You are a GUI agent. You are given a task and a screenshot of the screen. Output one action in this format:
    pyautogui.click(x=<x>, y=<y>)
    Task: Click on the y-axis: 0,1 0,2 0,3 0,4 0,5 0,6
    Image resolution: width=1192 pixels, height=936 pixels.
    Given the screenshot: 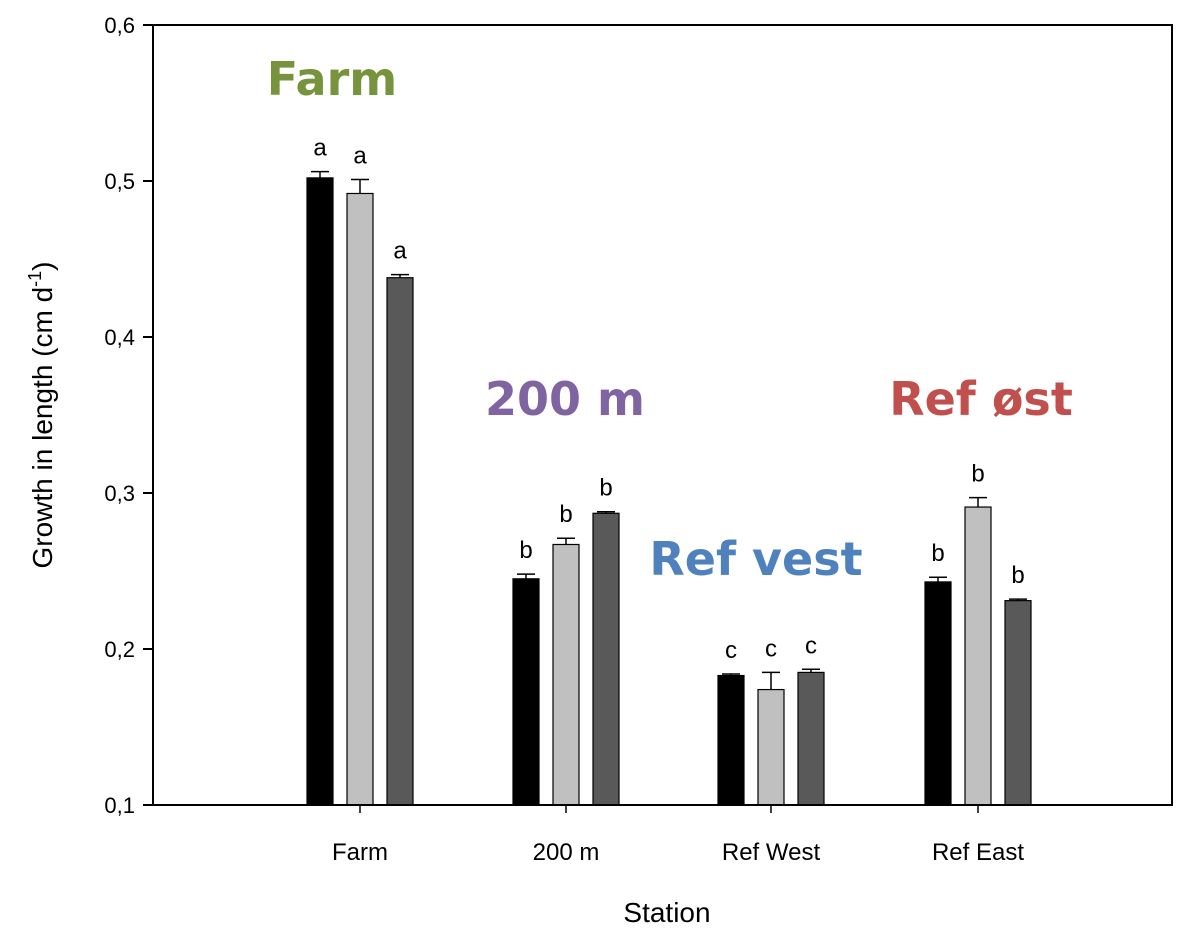 What is the action you would take?
    pyautogui.click(x=128, y=415)
    